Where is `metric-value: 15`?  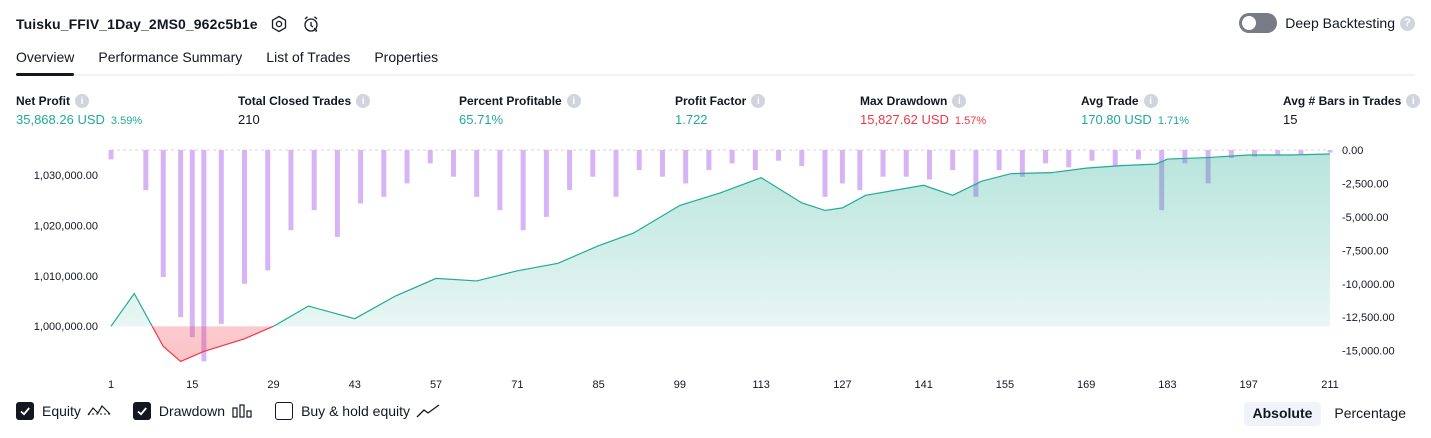
metric-value: 15 is located at coordinates (1290, 119).